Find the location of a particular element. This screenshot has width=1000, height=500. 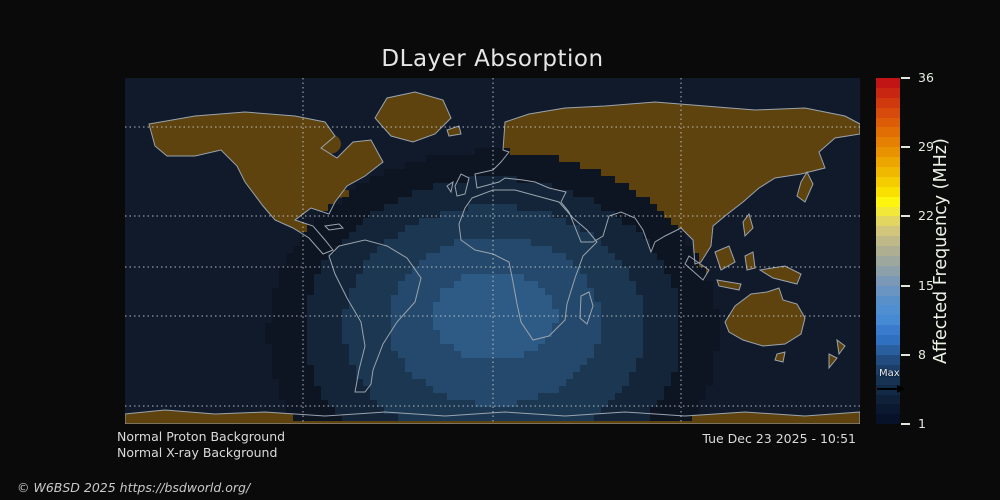

max-marker: Max is located at coordinates (891, 383).